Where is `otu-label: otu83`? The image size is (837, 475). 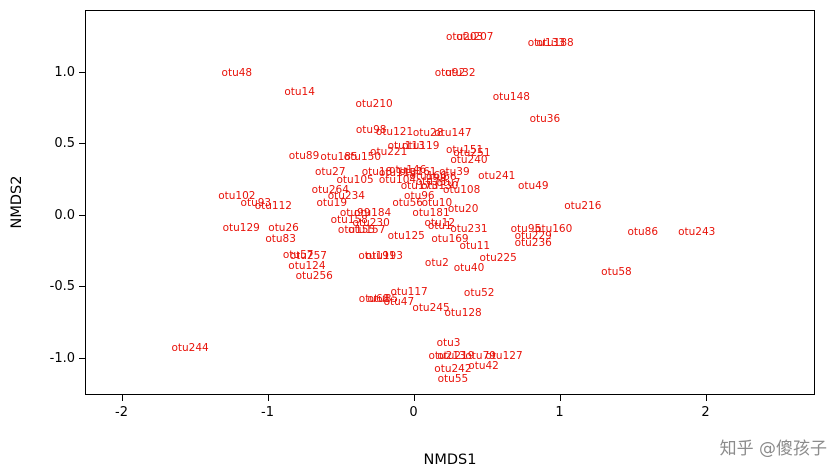
otu-label: otu83 is located at coordinates (280, 238).